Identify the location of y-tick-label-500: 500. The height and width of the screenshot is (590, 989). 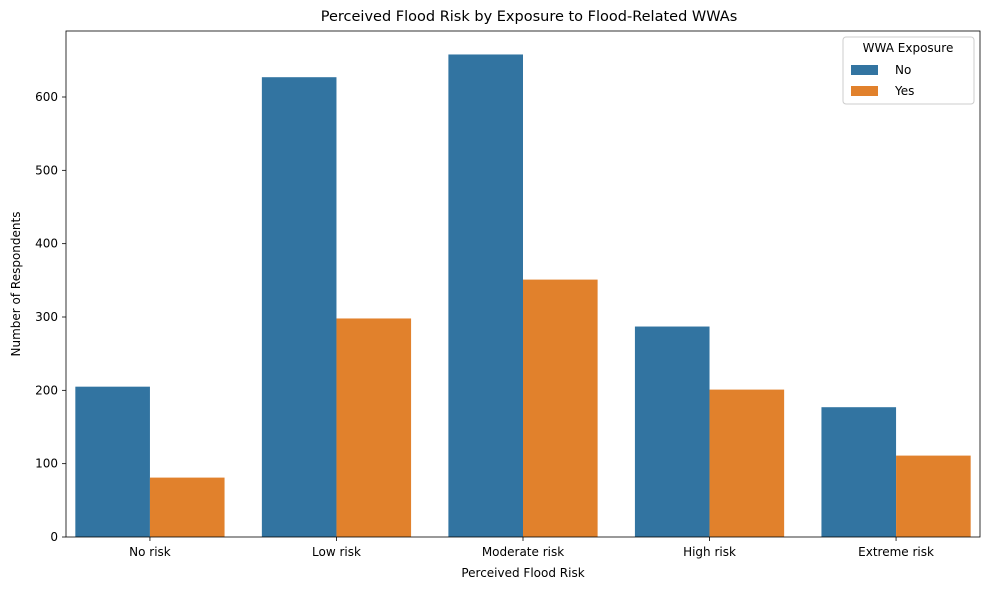
(46, 170).